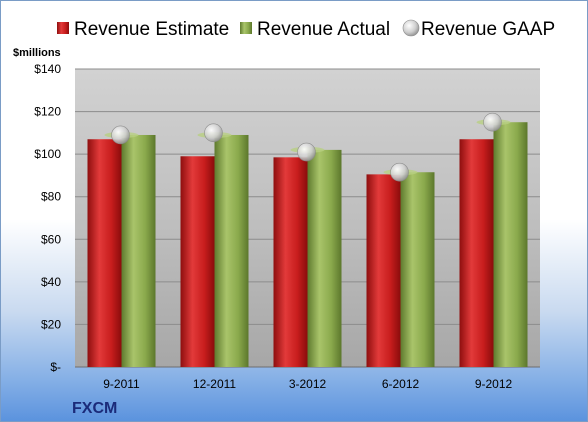  Describe the element at coordinates (411, 28) in the screenshot. I see `legend-marker-gaap` at that location.